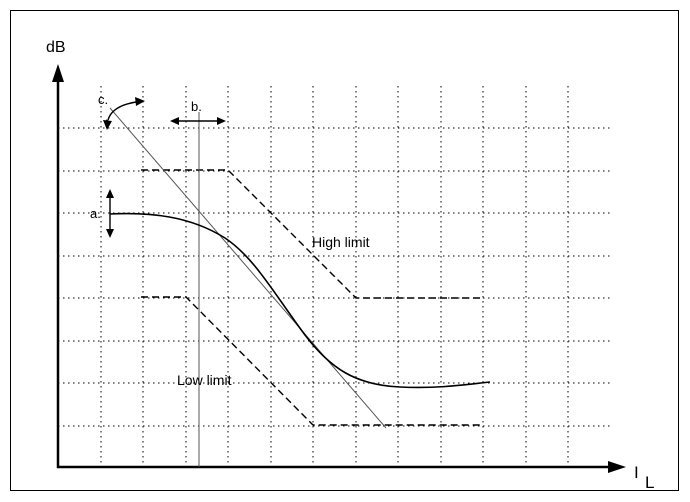  I want to click on x-axis-label-subscript: L, so click(649, 482).